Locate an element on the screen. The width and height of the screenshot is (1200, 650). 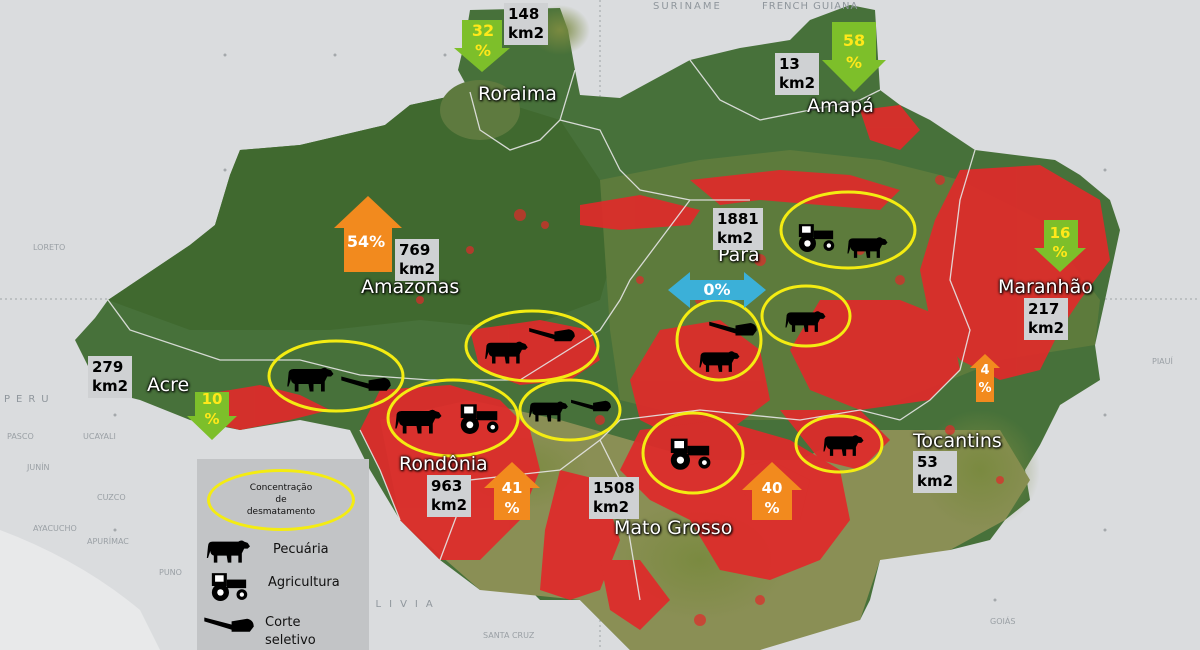
region-label: APURÍMAC is located at coordinates (108, 541).